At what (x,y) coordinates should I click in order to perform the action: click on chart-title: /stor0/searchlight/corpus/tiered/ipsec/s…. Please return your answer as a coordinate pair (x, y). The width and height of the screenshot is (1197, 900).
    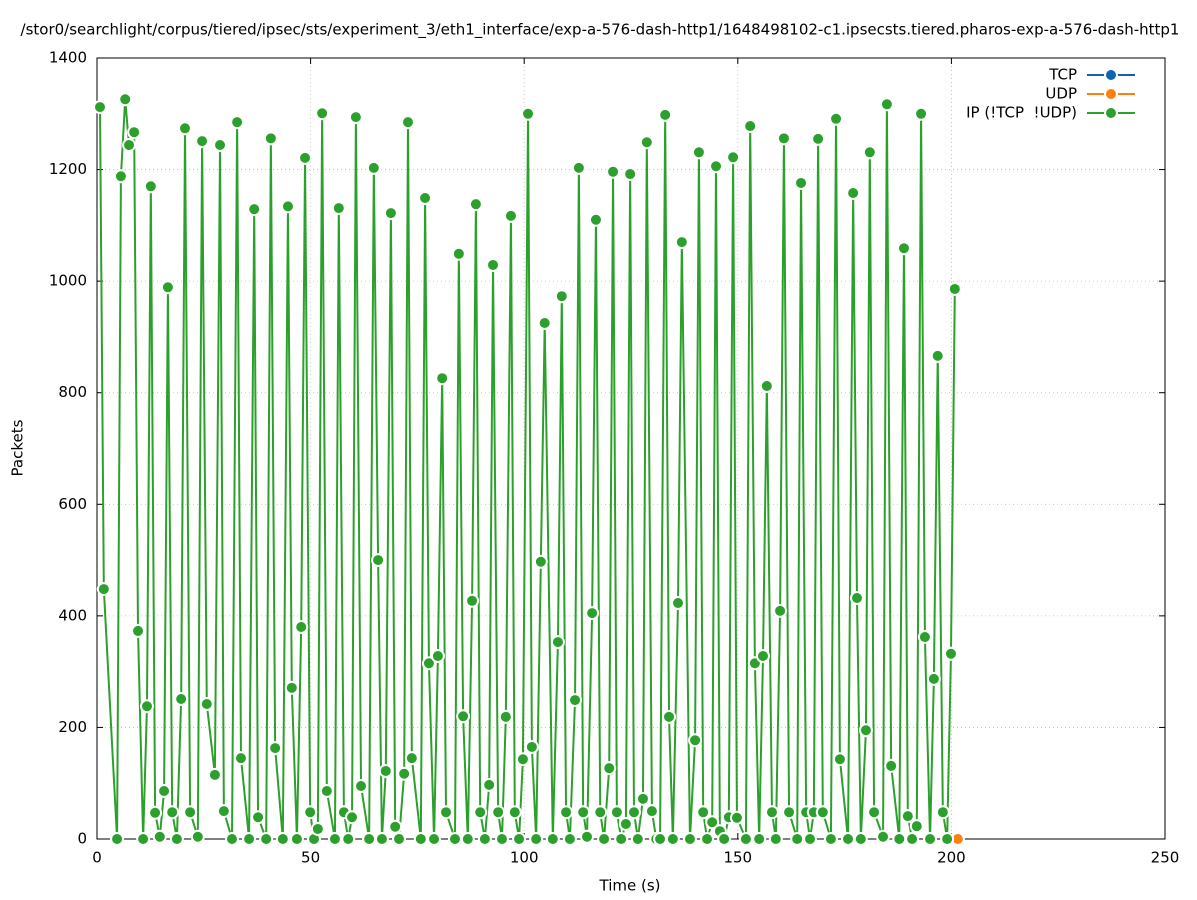
    Looking at the image, I should click on (600, 30).